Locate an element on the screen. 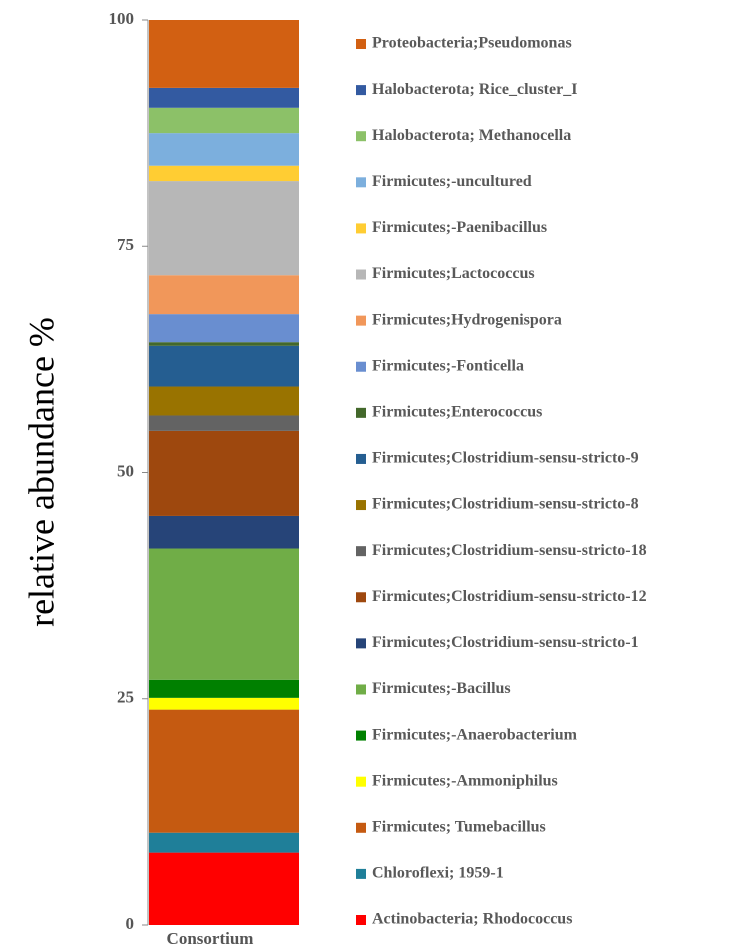 This screenshot has height=950, width=729. legend-label: Firmicutes;Clostridium-sensu-stricto-12 is located at coordinates (509, 596).